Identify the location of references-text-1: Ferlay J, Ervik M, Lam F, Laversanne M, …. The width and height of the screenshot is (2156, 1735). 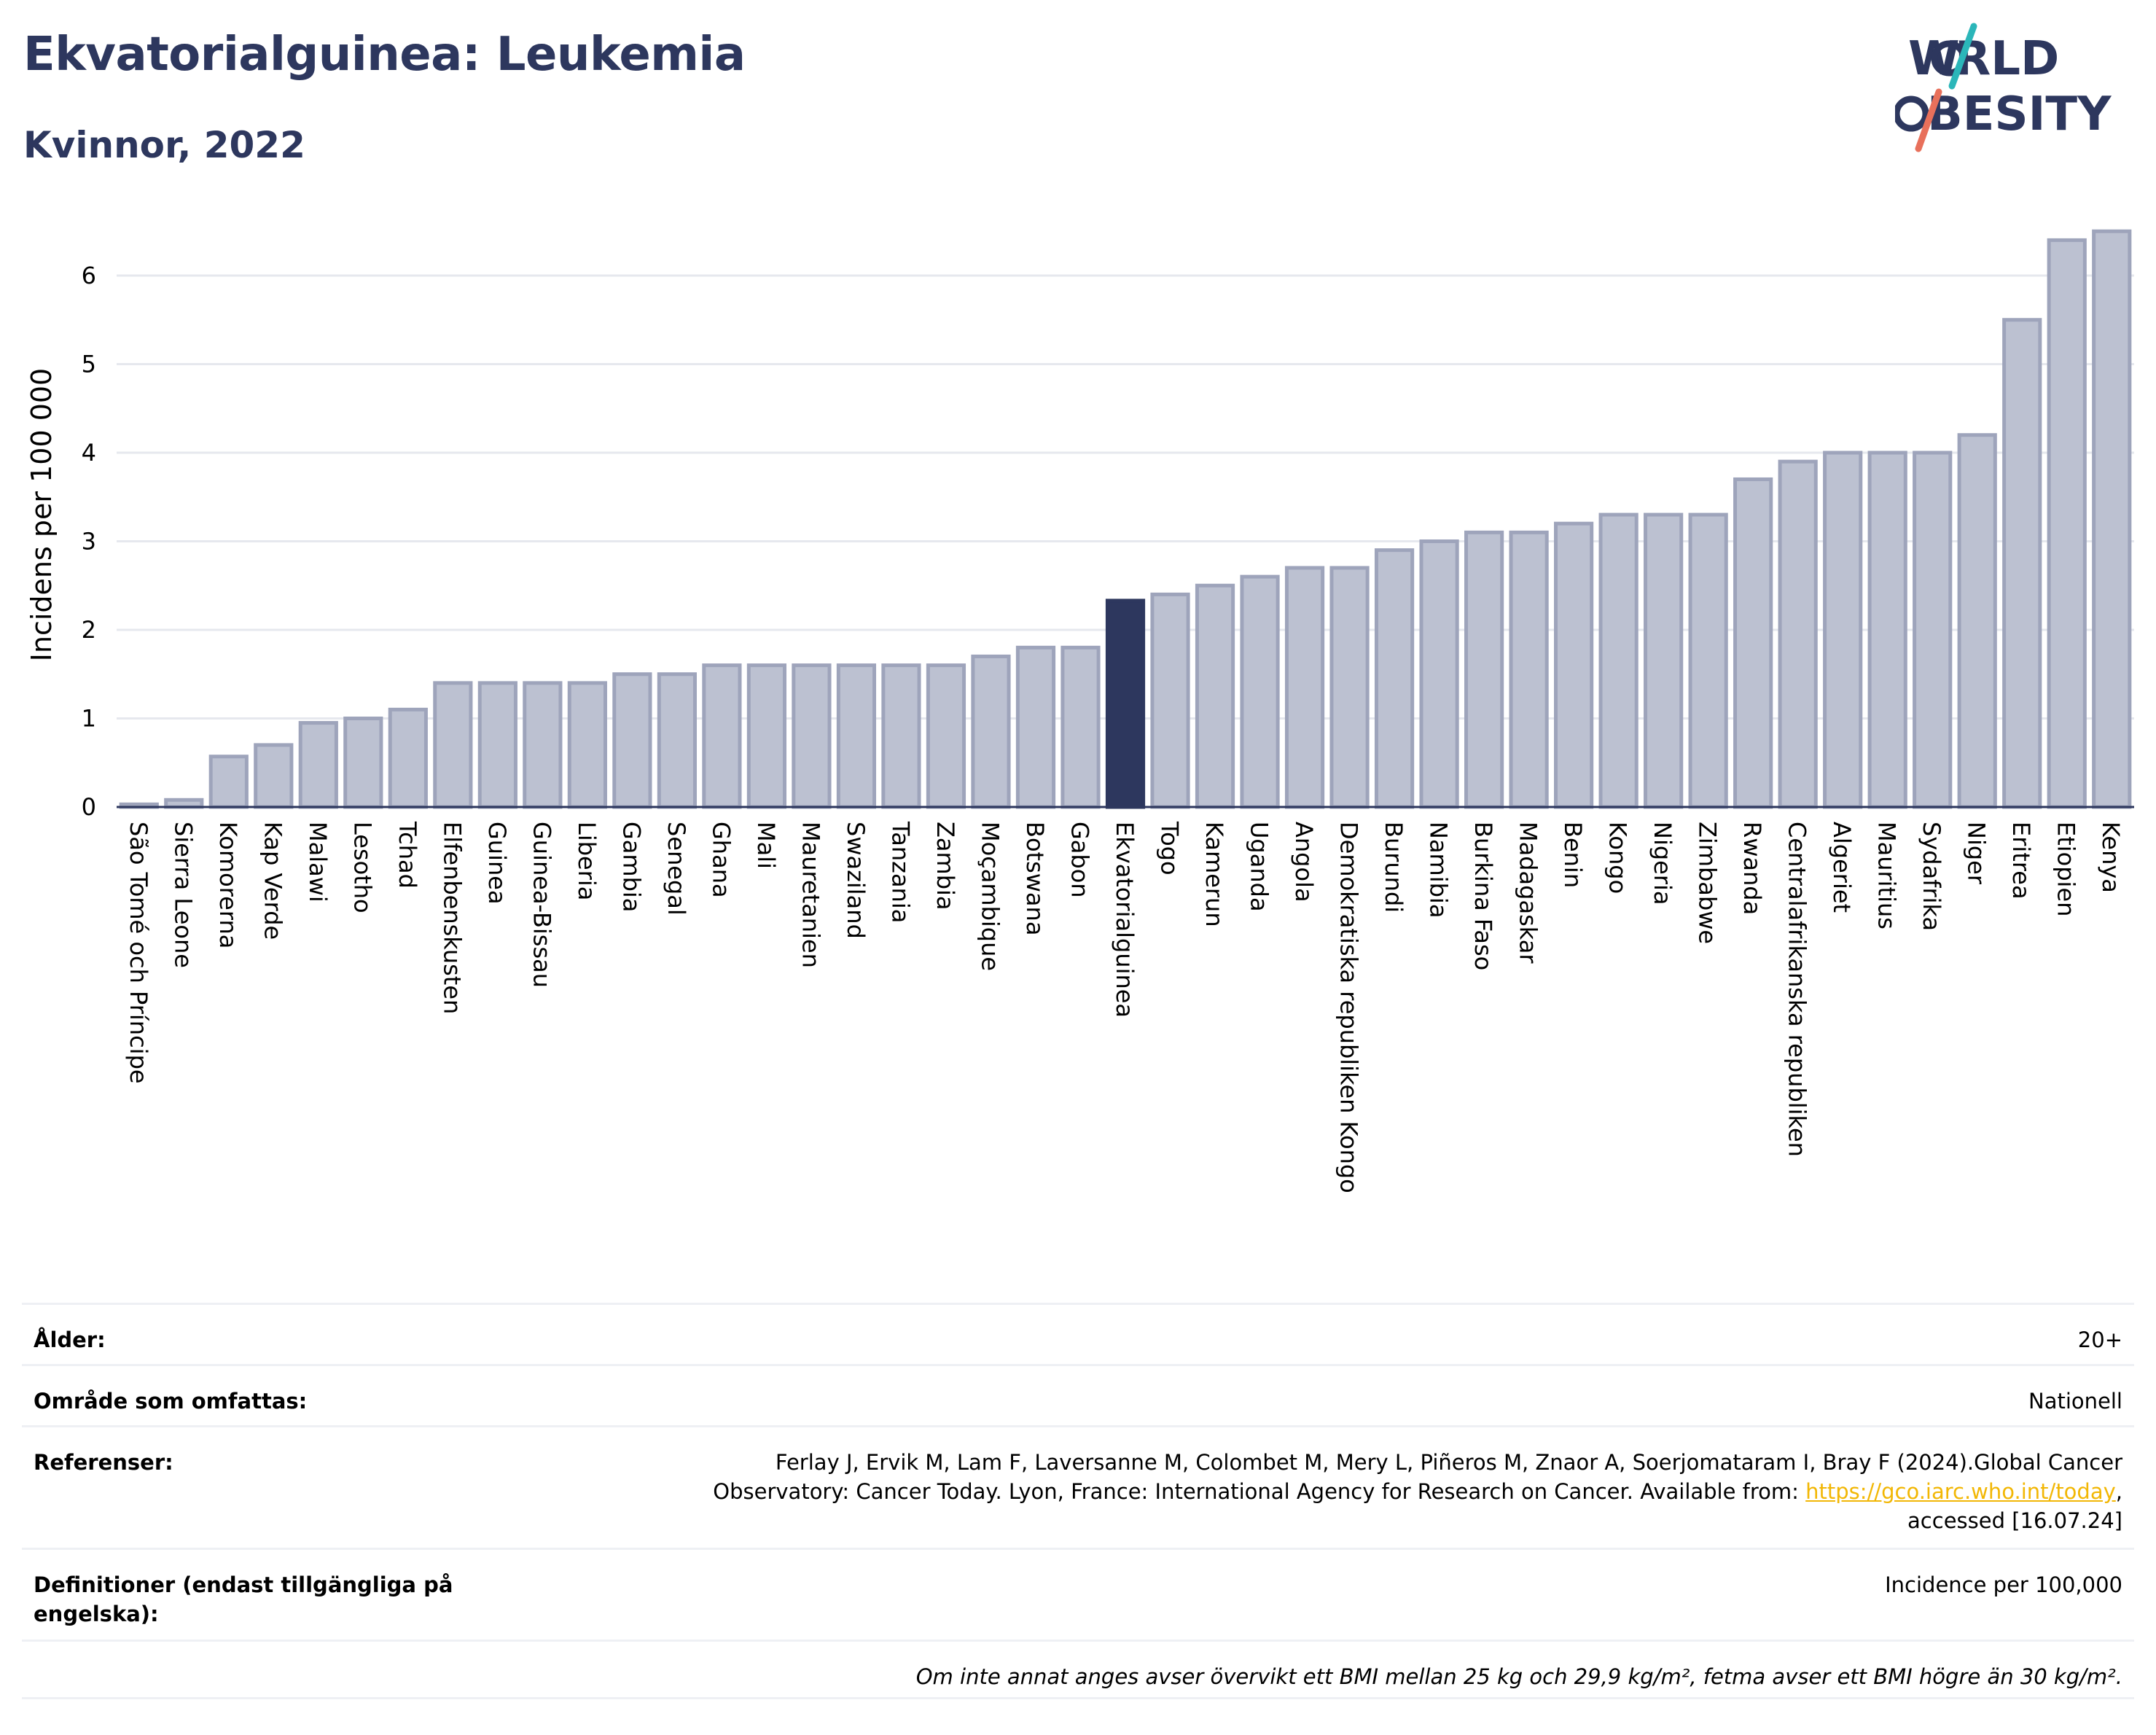
(1449, 1462).